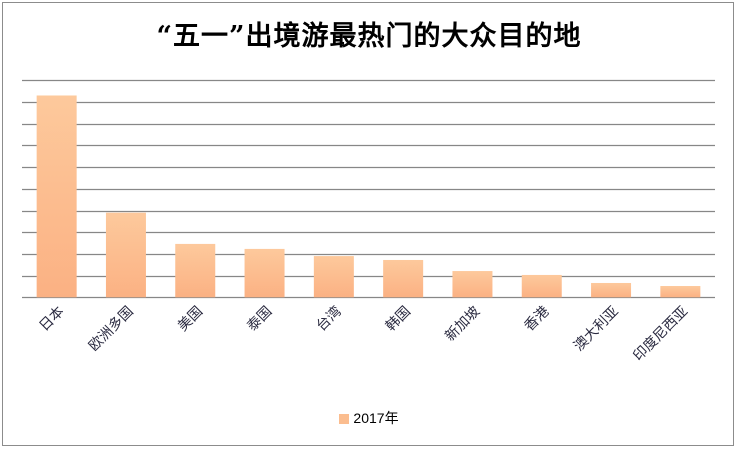 This screenshot has width=738, height=451. I want to click on legend: 2017年, so click(369, 418).